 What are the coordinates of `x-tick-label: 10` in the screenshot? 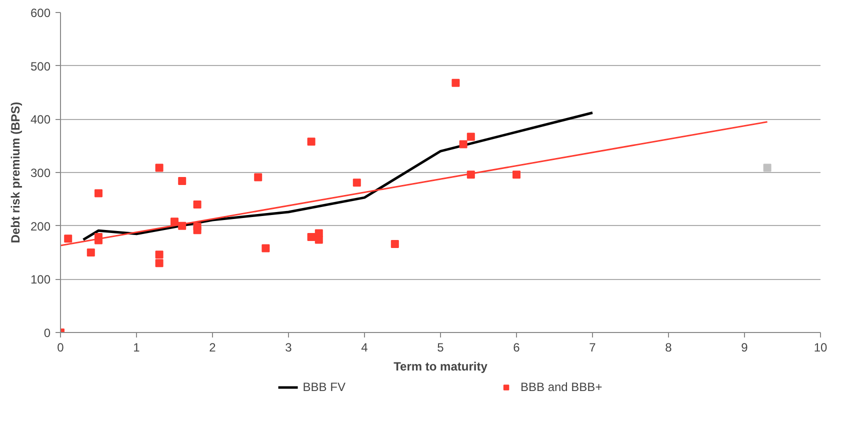 It's located at (821, 347).